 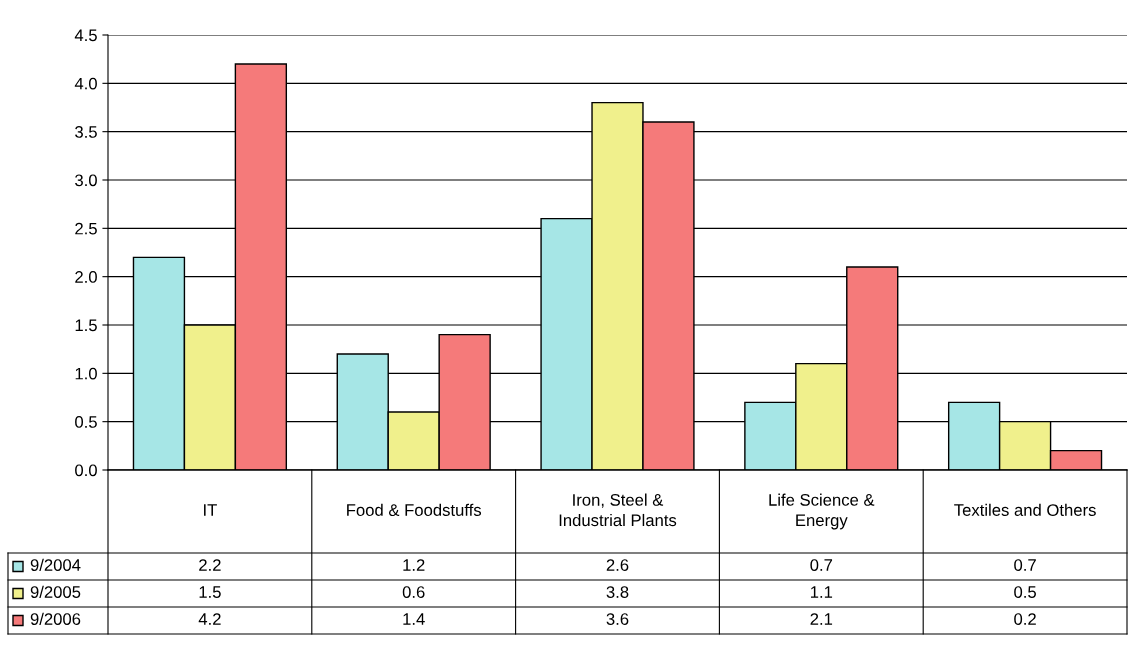 What do you see at coordinates (86, 470) in the screenshot?
I see `y-tick-label: 0.0` at bounding box center [86, 470].